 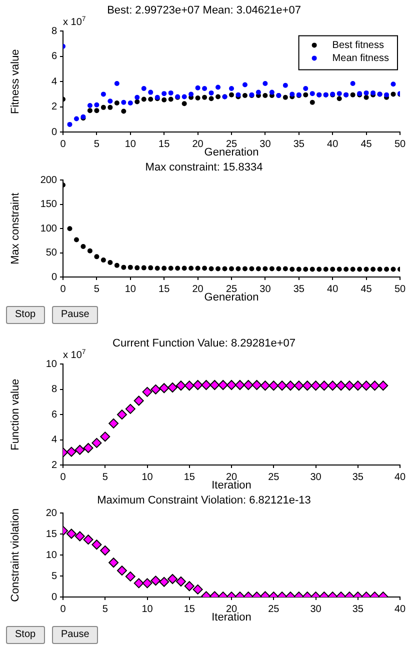 I want to click on legend-label: Best fitness, so click(x=358, y=45).